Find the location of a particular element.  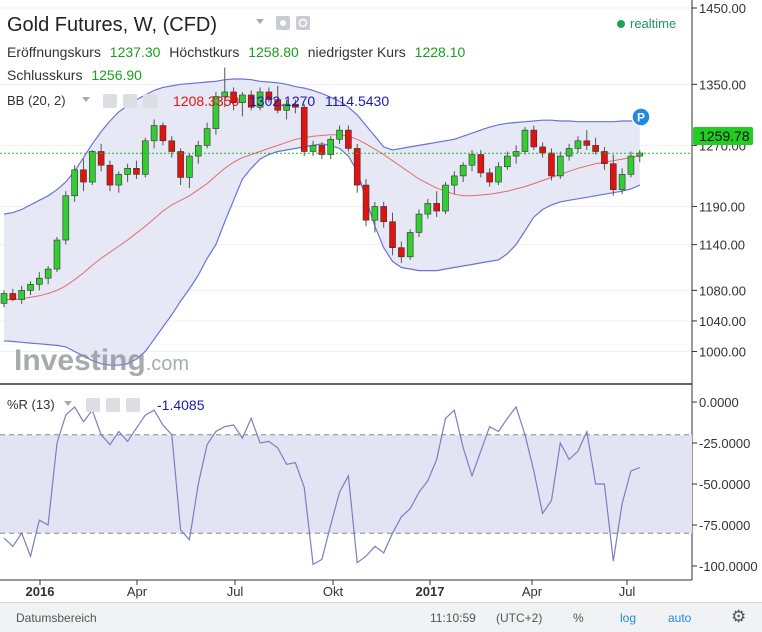

percent-toggle: % is located at coordinates (578, 618).